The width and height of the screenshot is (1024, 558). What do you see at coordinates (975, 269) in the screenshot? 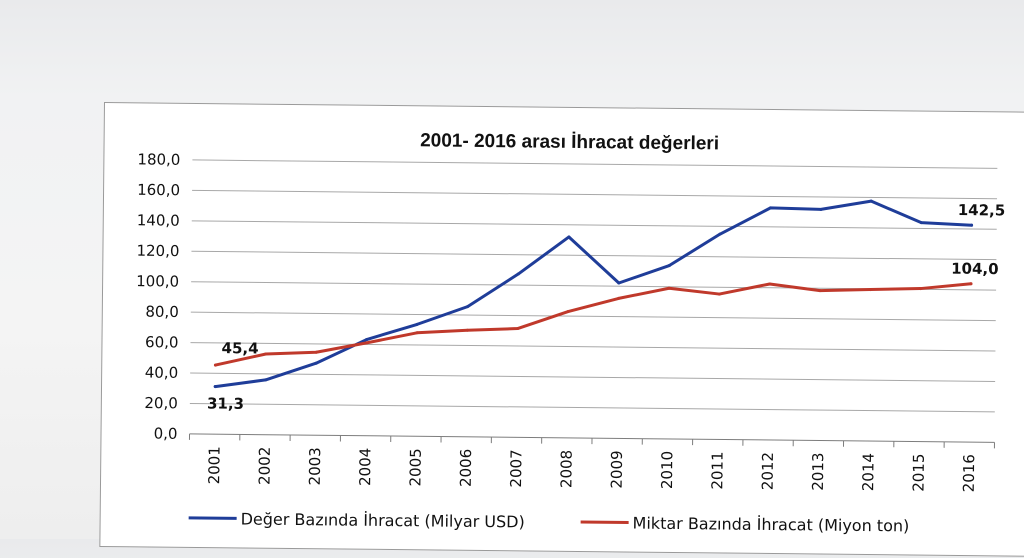
I see `data-label: 104,0` at bounding box center [975, 269].